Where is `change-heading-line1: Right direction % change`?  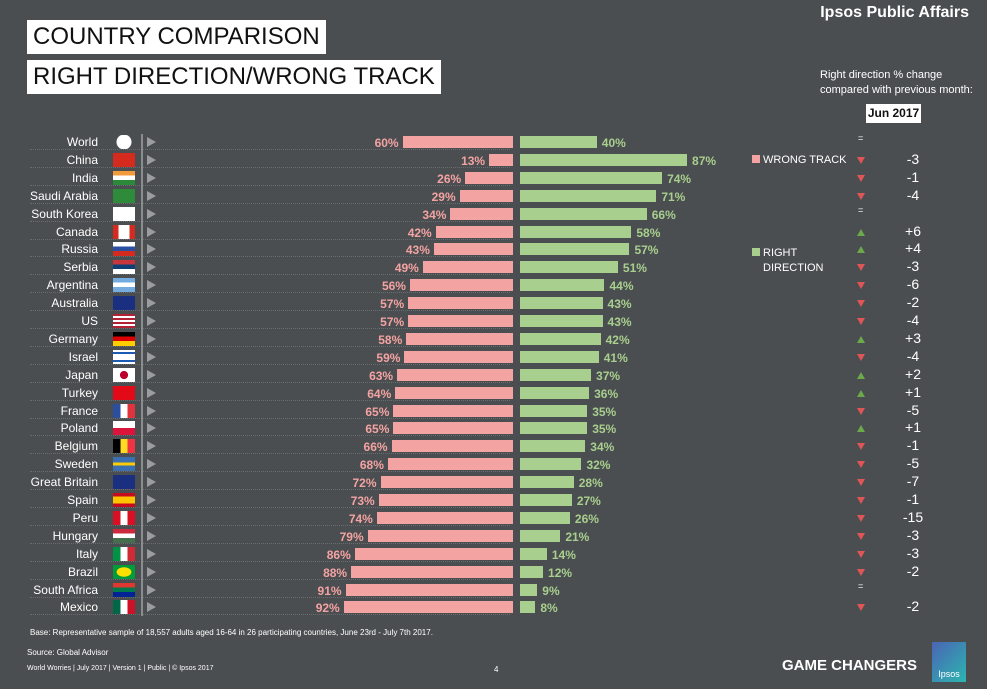 change-heading-line1: Right direction % change is located at coordinates (881, 75).